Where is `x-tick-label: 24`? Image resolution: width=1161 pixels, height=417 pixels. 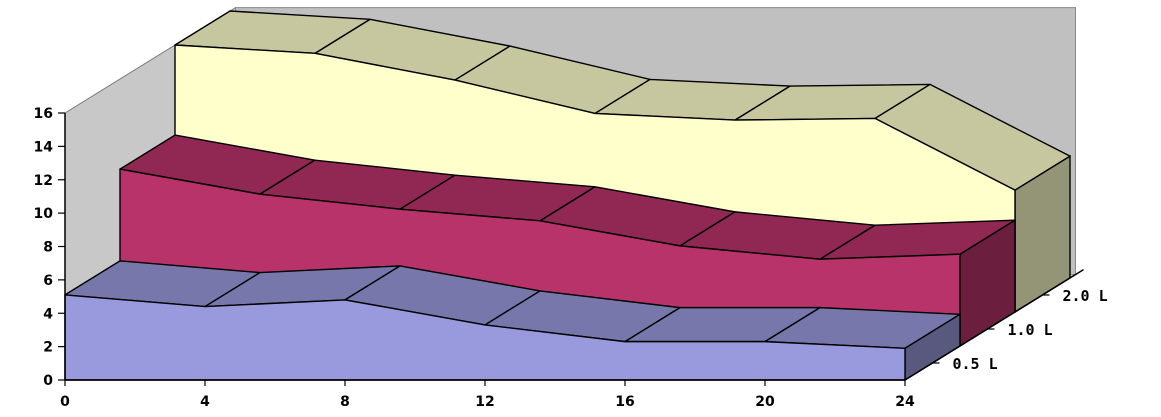 x-tick-label: 24 is located at coordinates (905, 402).